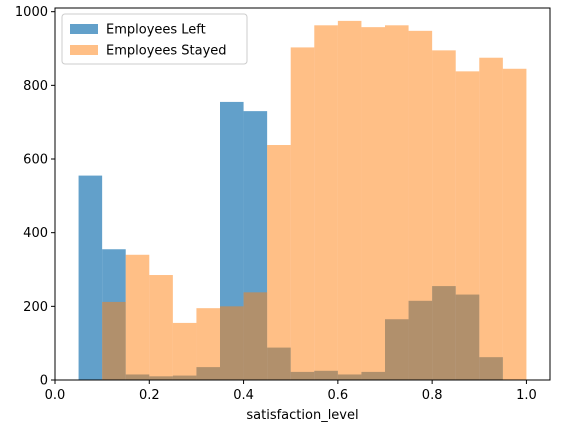 This screenshot has height=433, width=561. Describe the element at coordinates (149, 395) in the screenshot. I see `x-tick-label: 0.2` at that location.